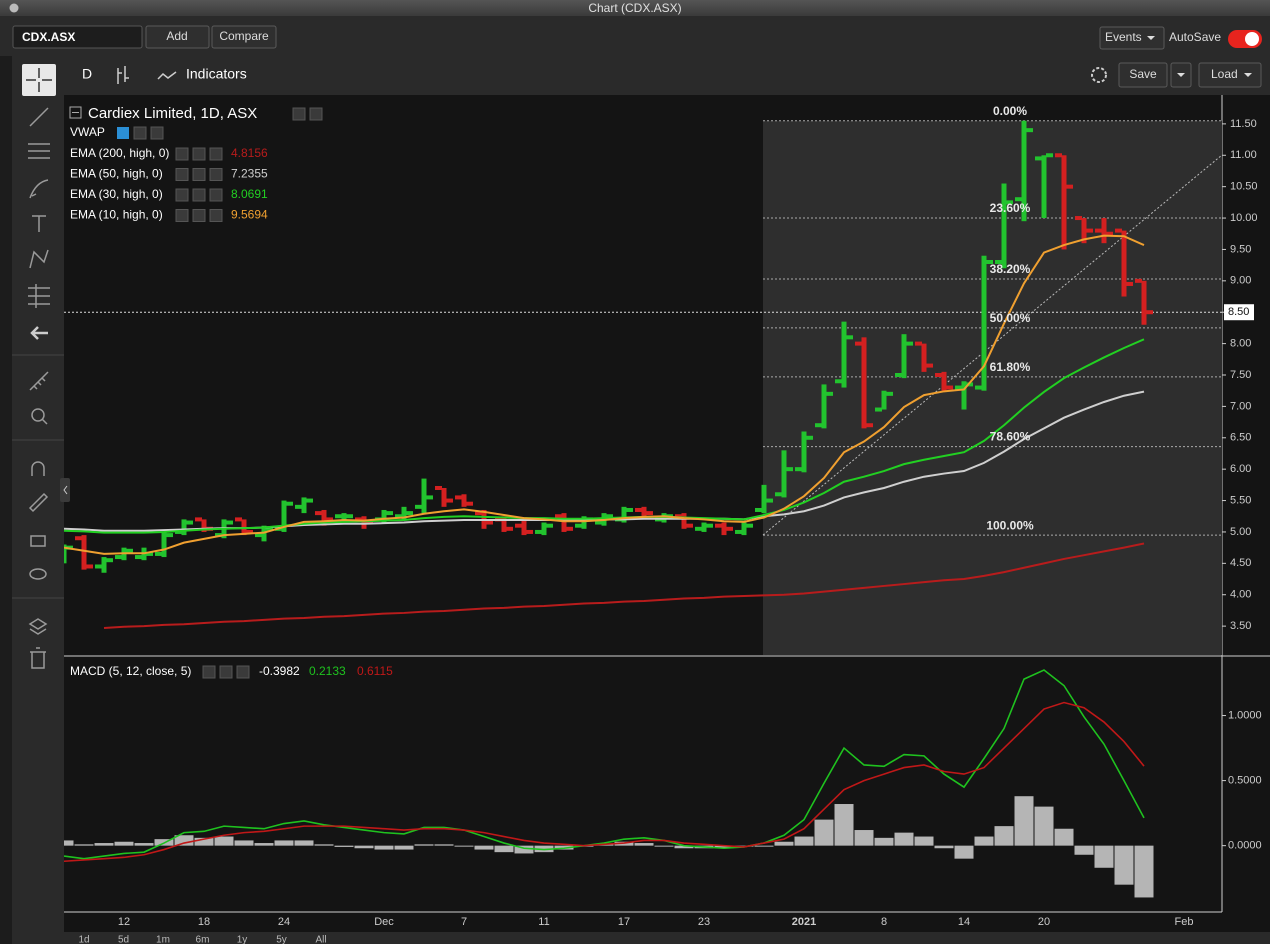 The height and width of the screenshot is (944, 1270). I want to click on line-tool, so click(39, 117).